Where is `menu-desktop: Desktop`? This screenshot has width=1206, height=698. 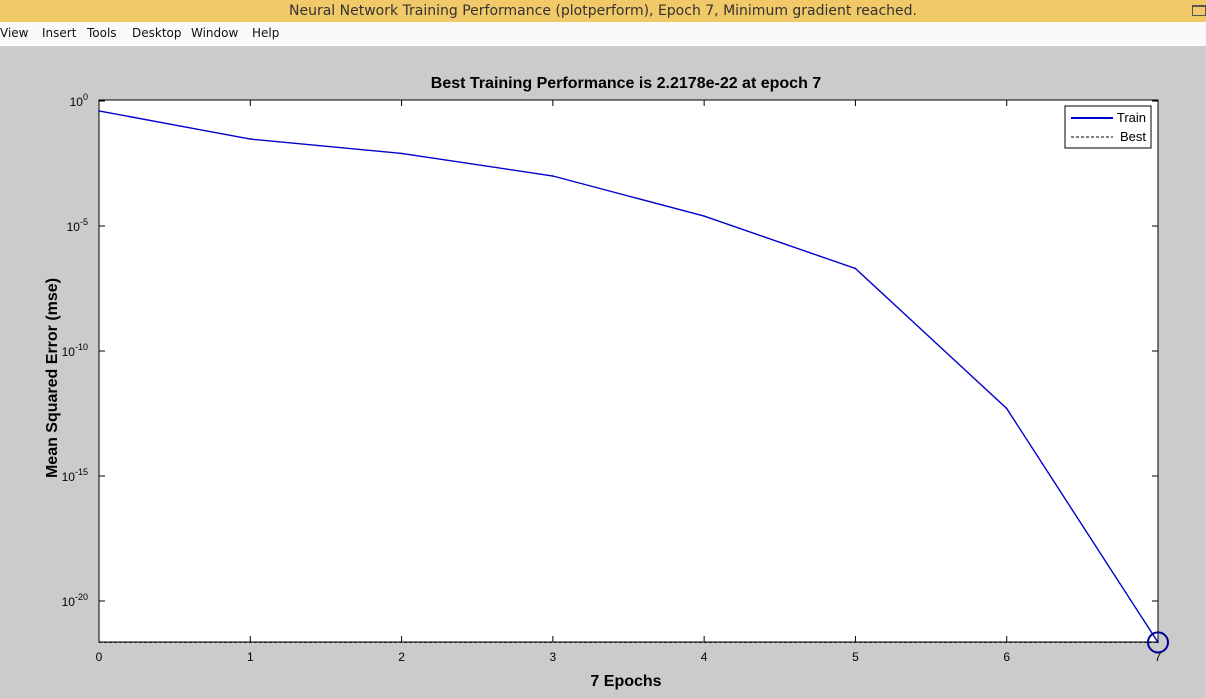 menu-desktop: Desktop is located at coordinates (157, 33).